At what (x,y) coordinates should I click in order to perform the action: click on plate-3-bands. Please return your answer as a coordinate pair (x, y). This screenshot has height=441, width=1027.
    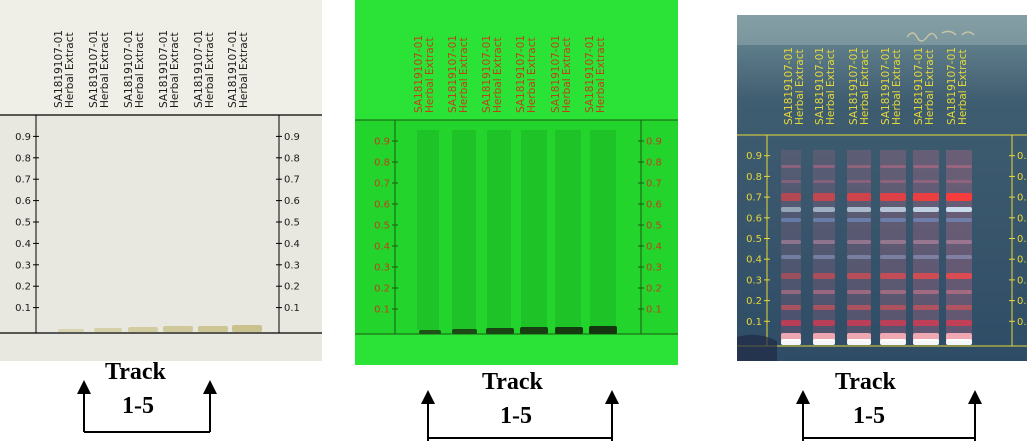
    Looking at the image, I should click on (876, 247).